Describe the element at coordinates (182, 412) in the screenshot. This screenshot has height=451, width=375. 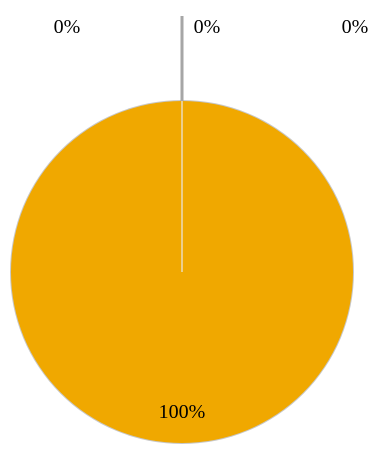
I see `data-label-4: 100%` at that location.